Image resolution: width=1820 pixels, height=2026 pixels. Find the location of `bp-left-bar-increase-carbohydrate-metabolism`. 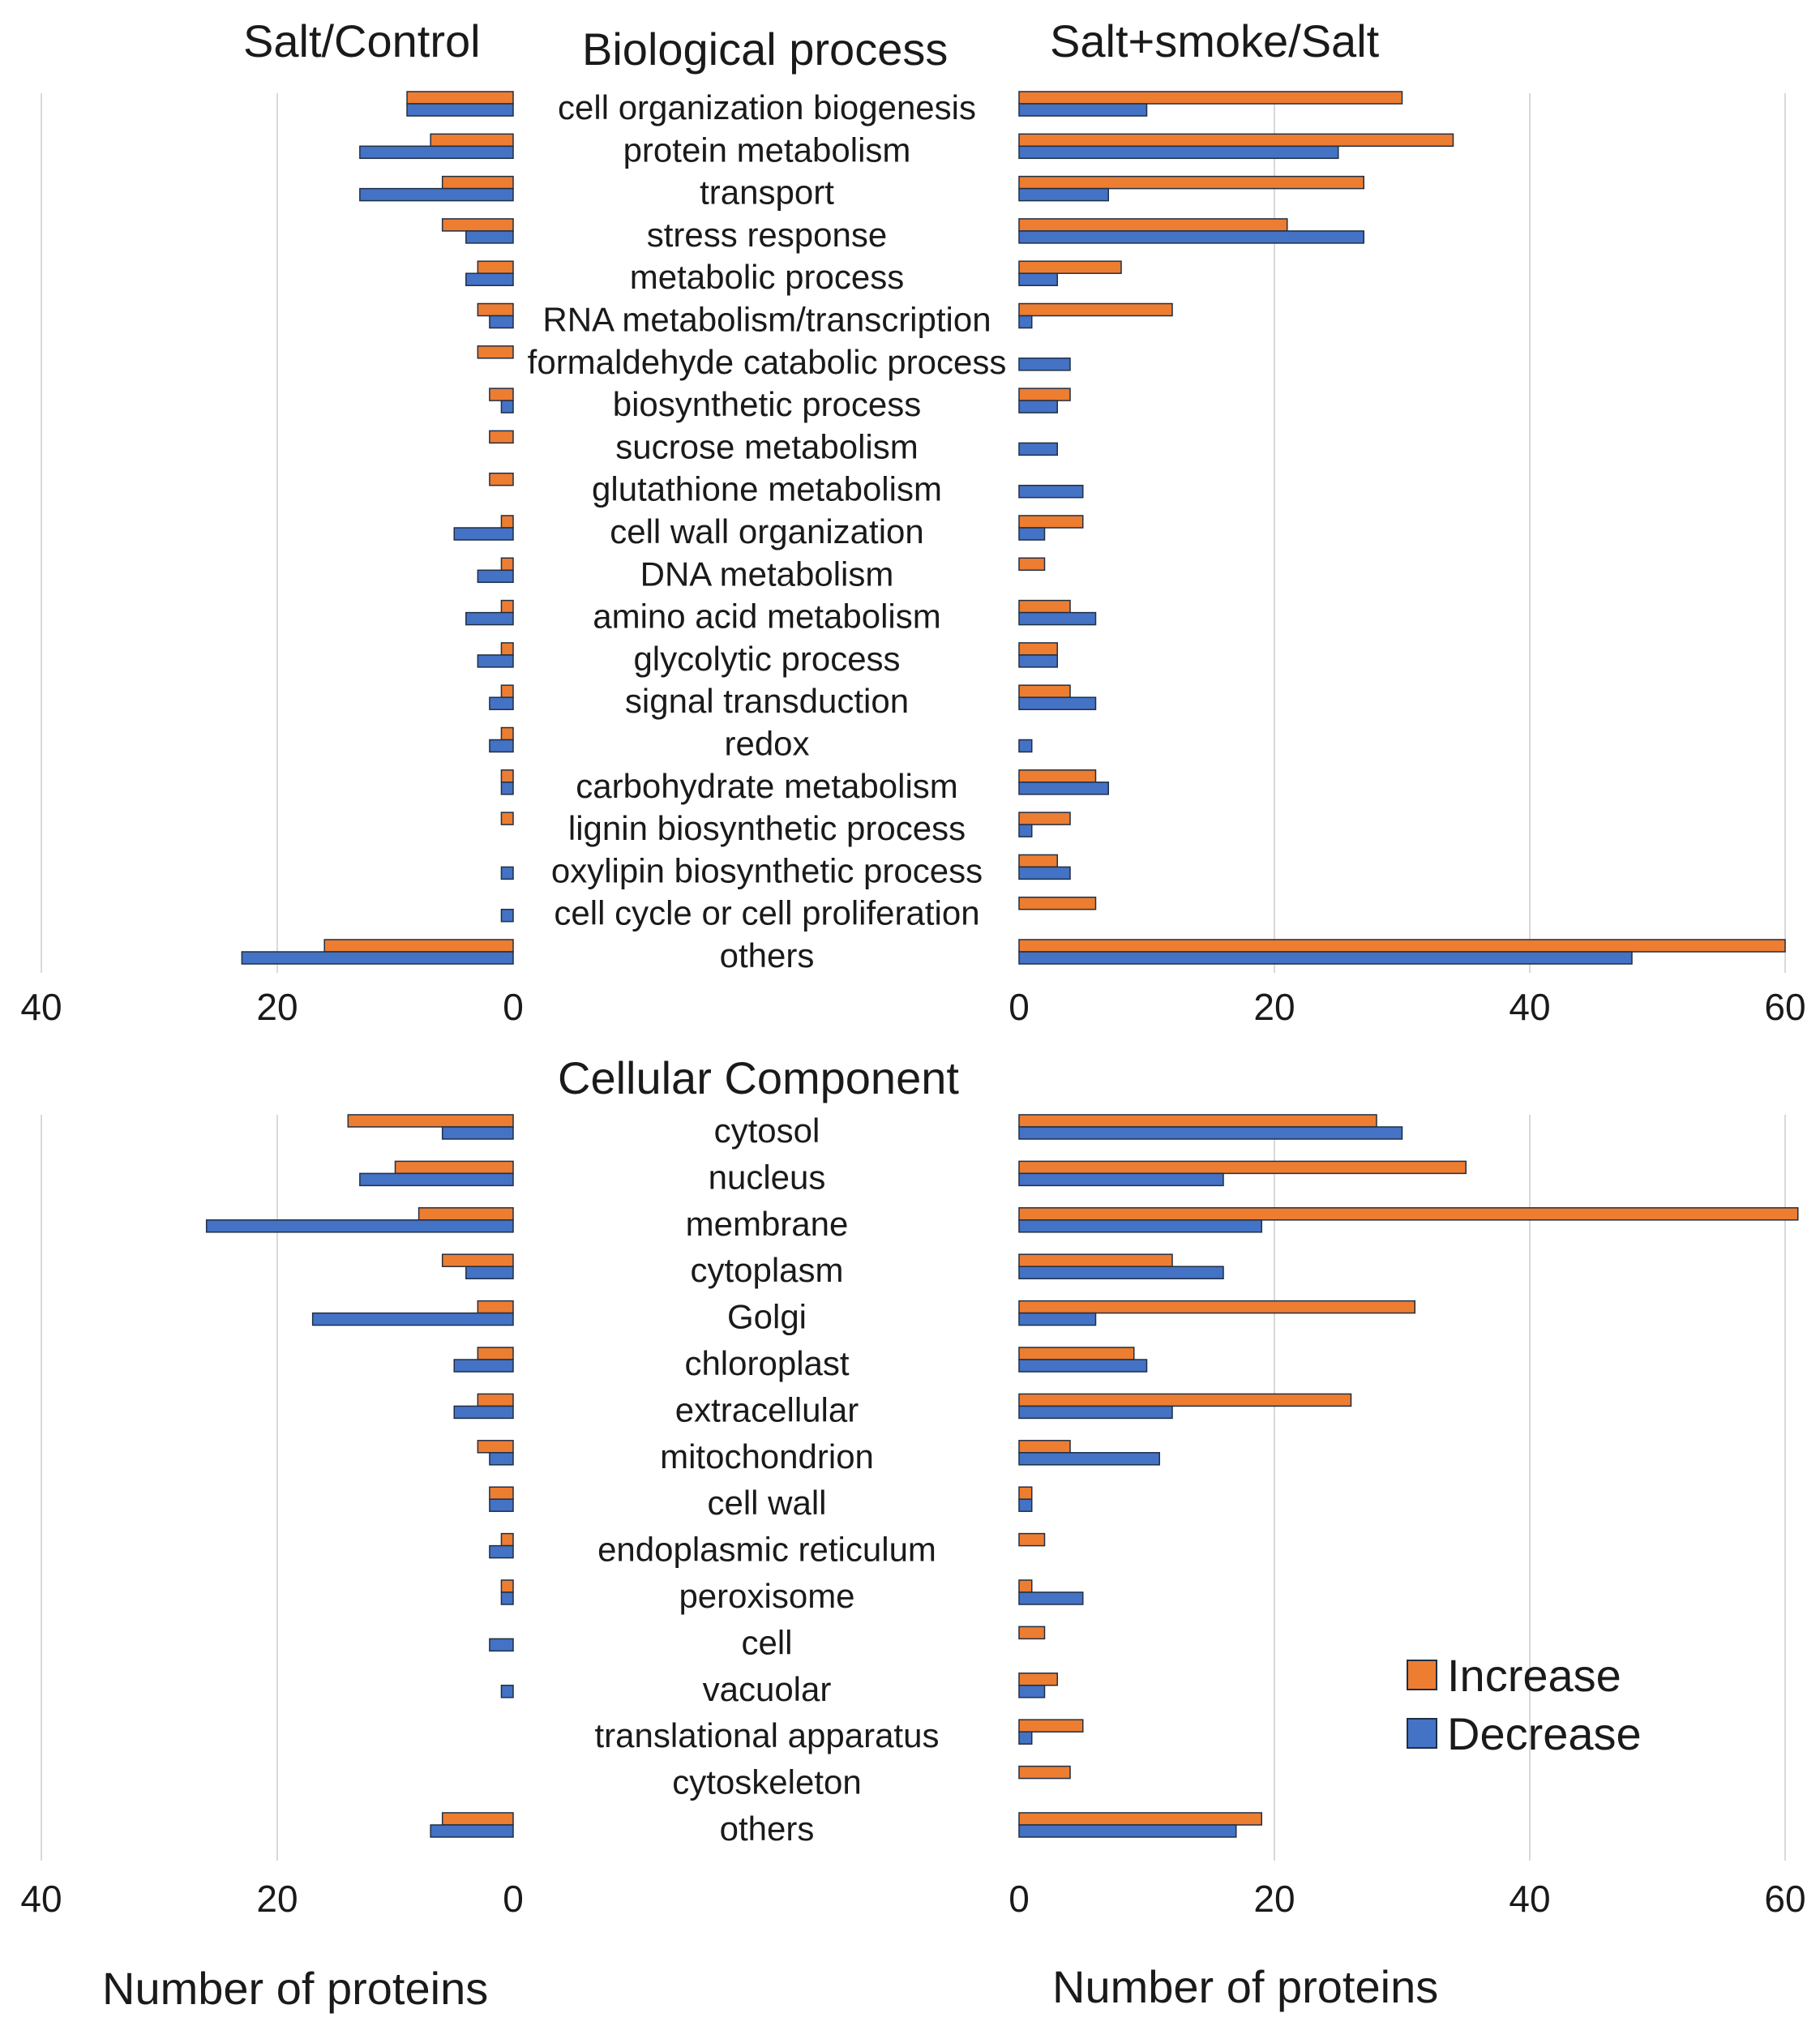

bp-left-bar-increase-carbohydrate-metabolism is located at coordinates (507, 776).